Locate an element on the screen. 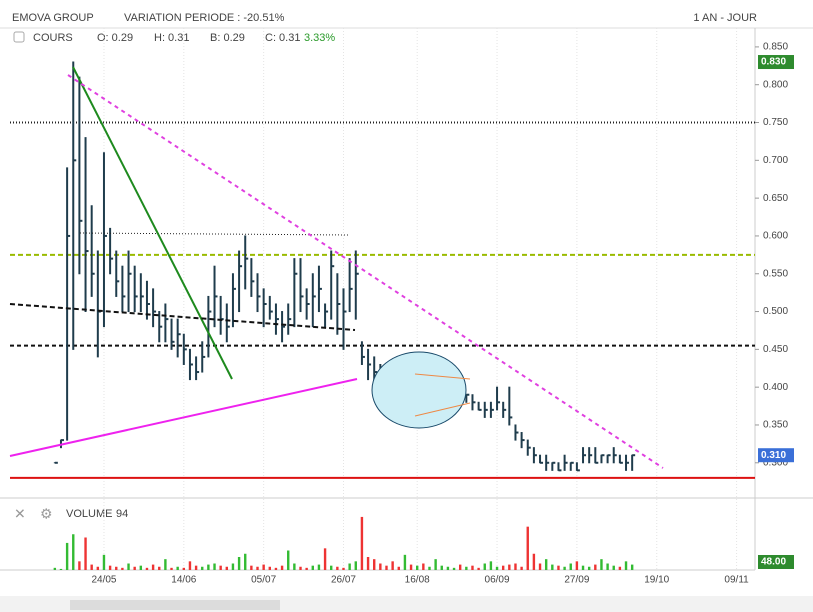 The width and height of the screenshot is (813, 612). y-tick-label: 0.550 is located at coordinates (775, 273).